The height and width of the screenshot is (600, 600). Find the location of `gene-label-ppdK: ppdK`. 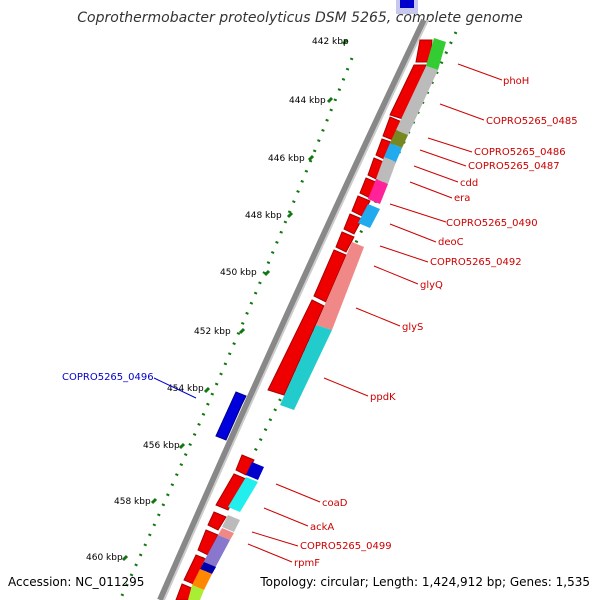

gene-label-ppdK: ppdK is located at coordinates (383, 397).